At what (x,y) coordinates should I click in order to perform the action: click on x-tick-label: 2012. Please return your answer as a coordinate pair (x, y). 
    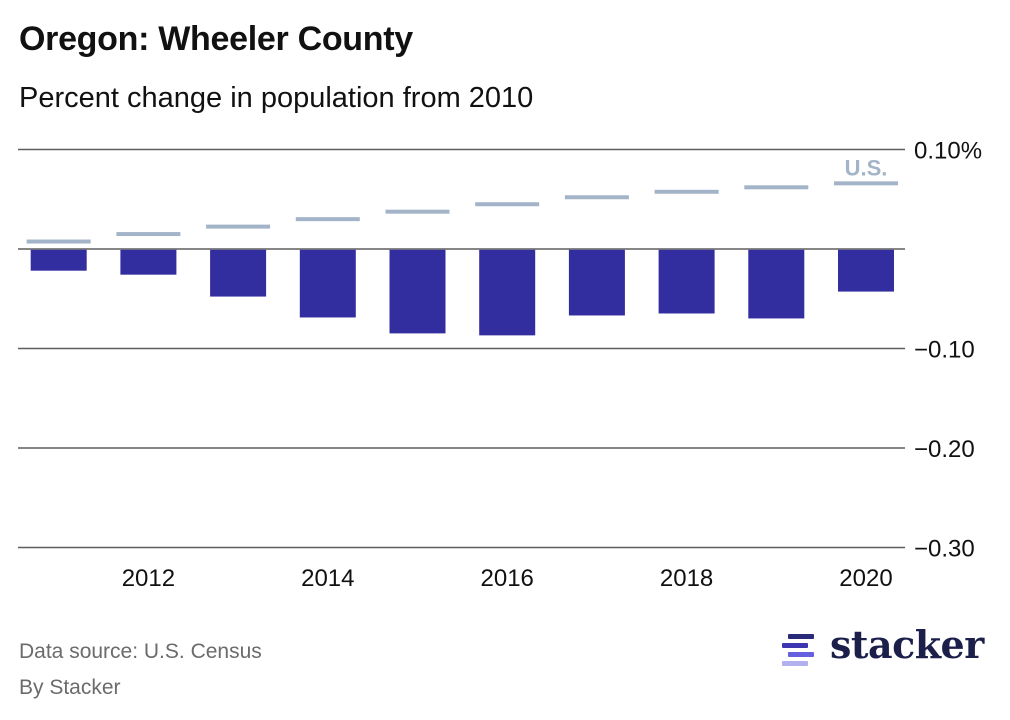
    Looking at the image, I should click on (148, 578).